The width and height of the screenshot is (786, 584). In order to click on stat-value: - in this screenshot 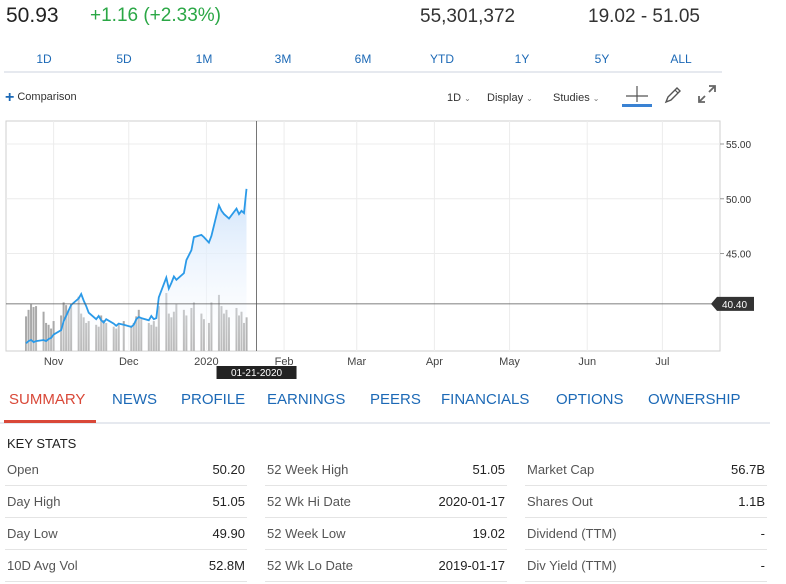, I will do `click(762, 565)`.